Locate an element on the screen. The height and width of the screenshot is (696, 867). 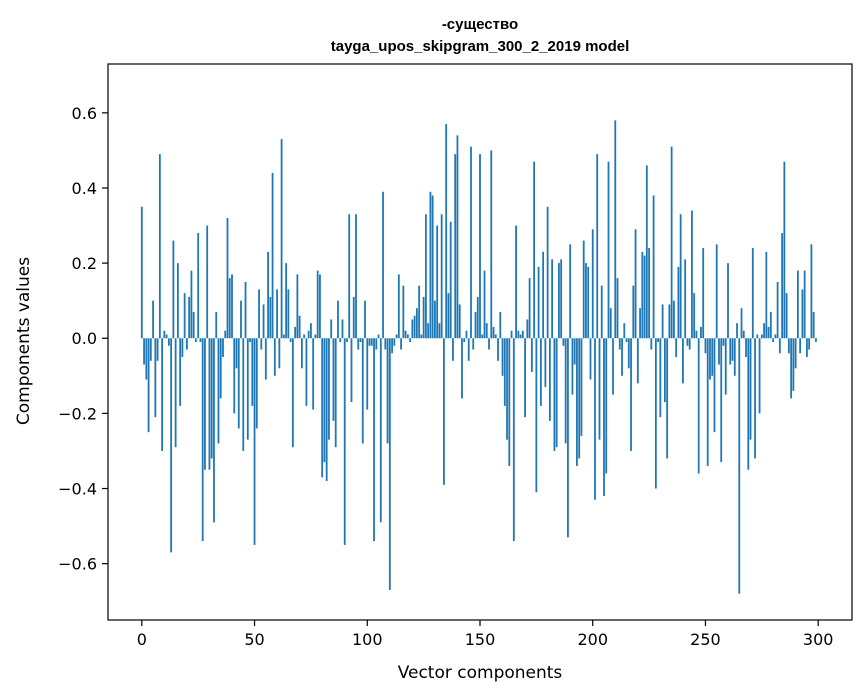
x-axis-ticks: 0 50 100 150 200 250 300 is located at coordinates (485, 634).